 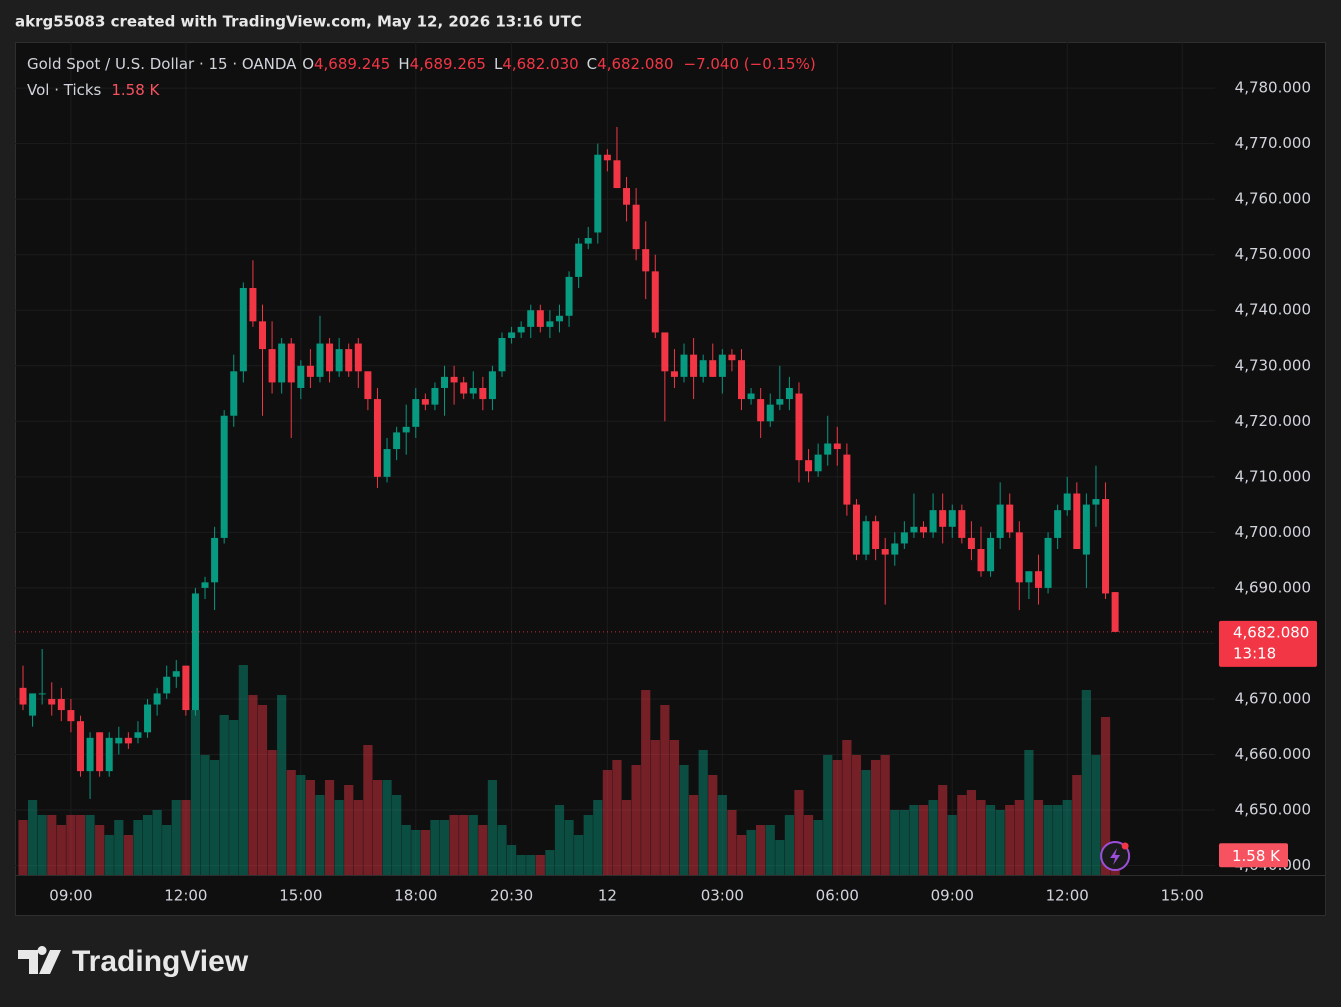 I want to click on x-tick-label: 12:00, so click(x=185, y=896).